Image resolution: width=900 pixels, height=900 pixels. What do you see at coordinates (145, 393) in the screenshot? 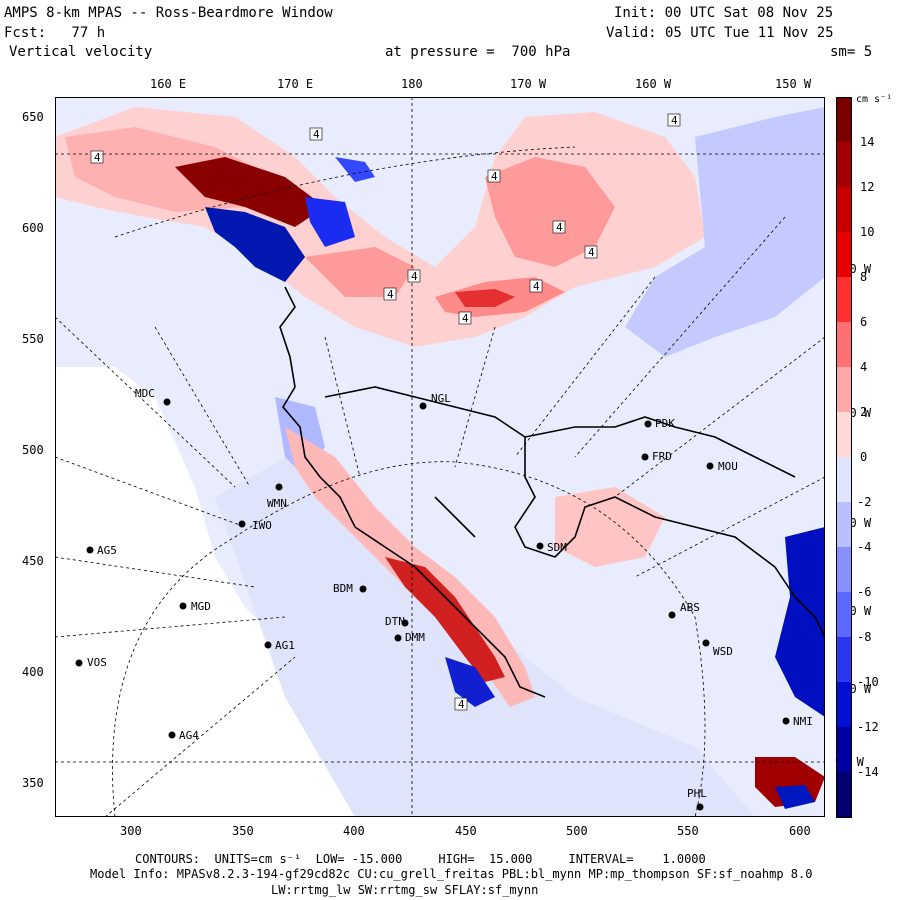
I see `svg-text: MDC` at bounding box center [145, 393].